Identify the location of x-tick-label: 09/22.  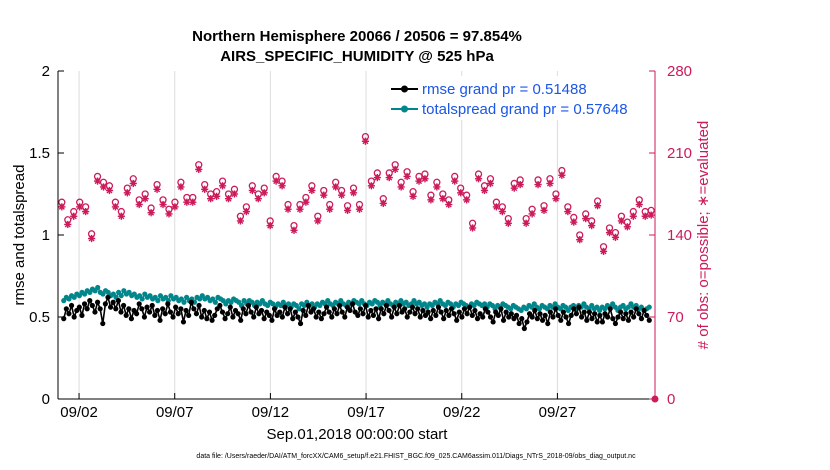
(462, 412).